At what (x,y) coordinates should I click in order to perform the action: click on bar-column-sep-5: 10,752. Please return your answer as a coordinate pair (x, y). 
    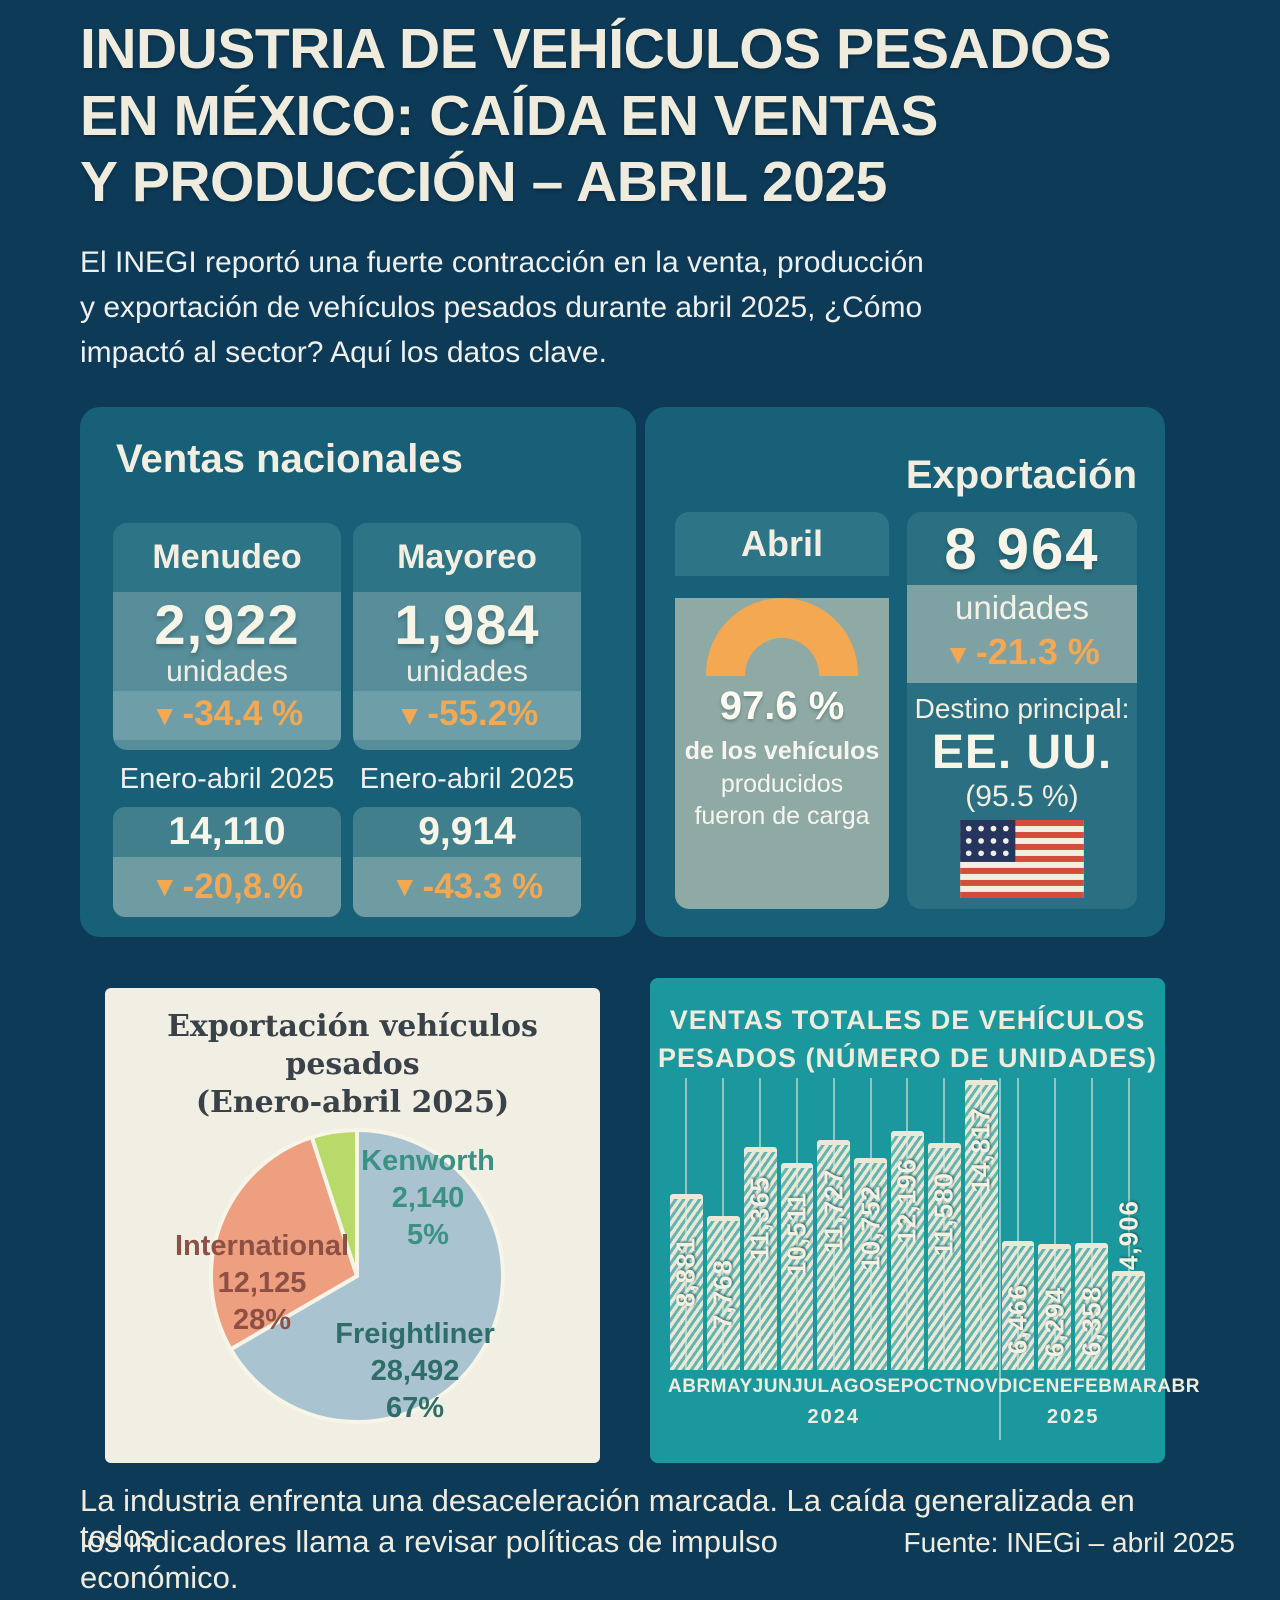
    Looking at the image, I should click on (870, 1224).